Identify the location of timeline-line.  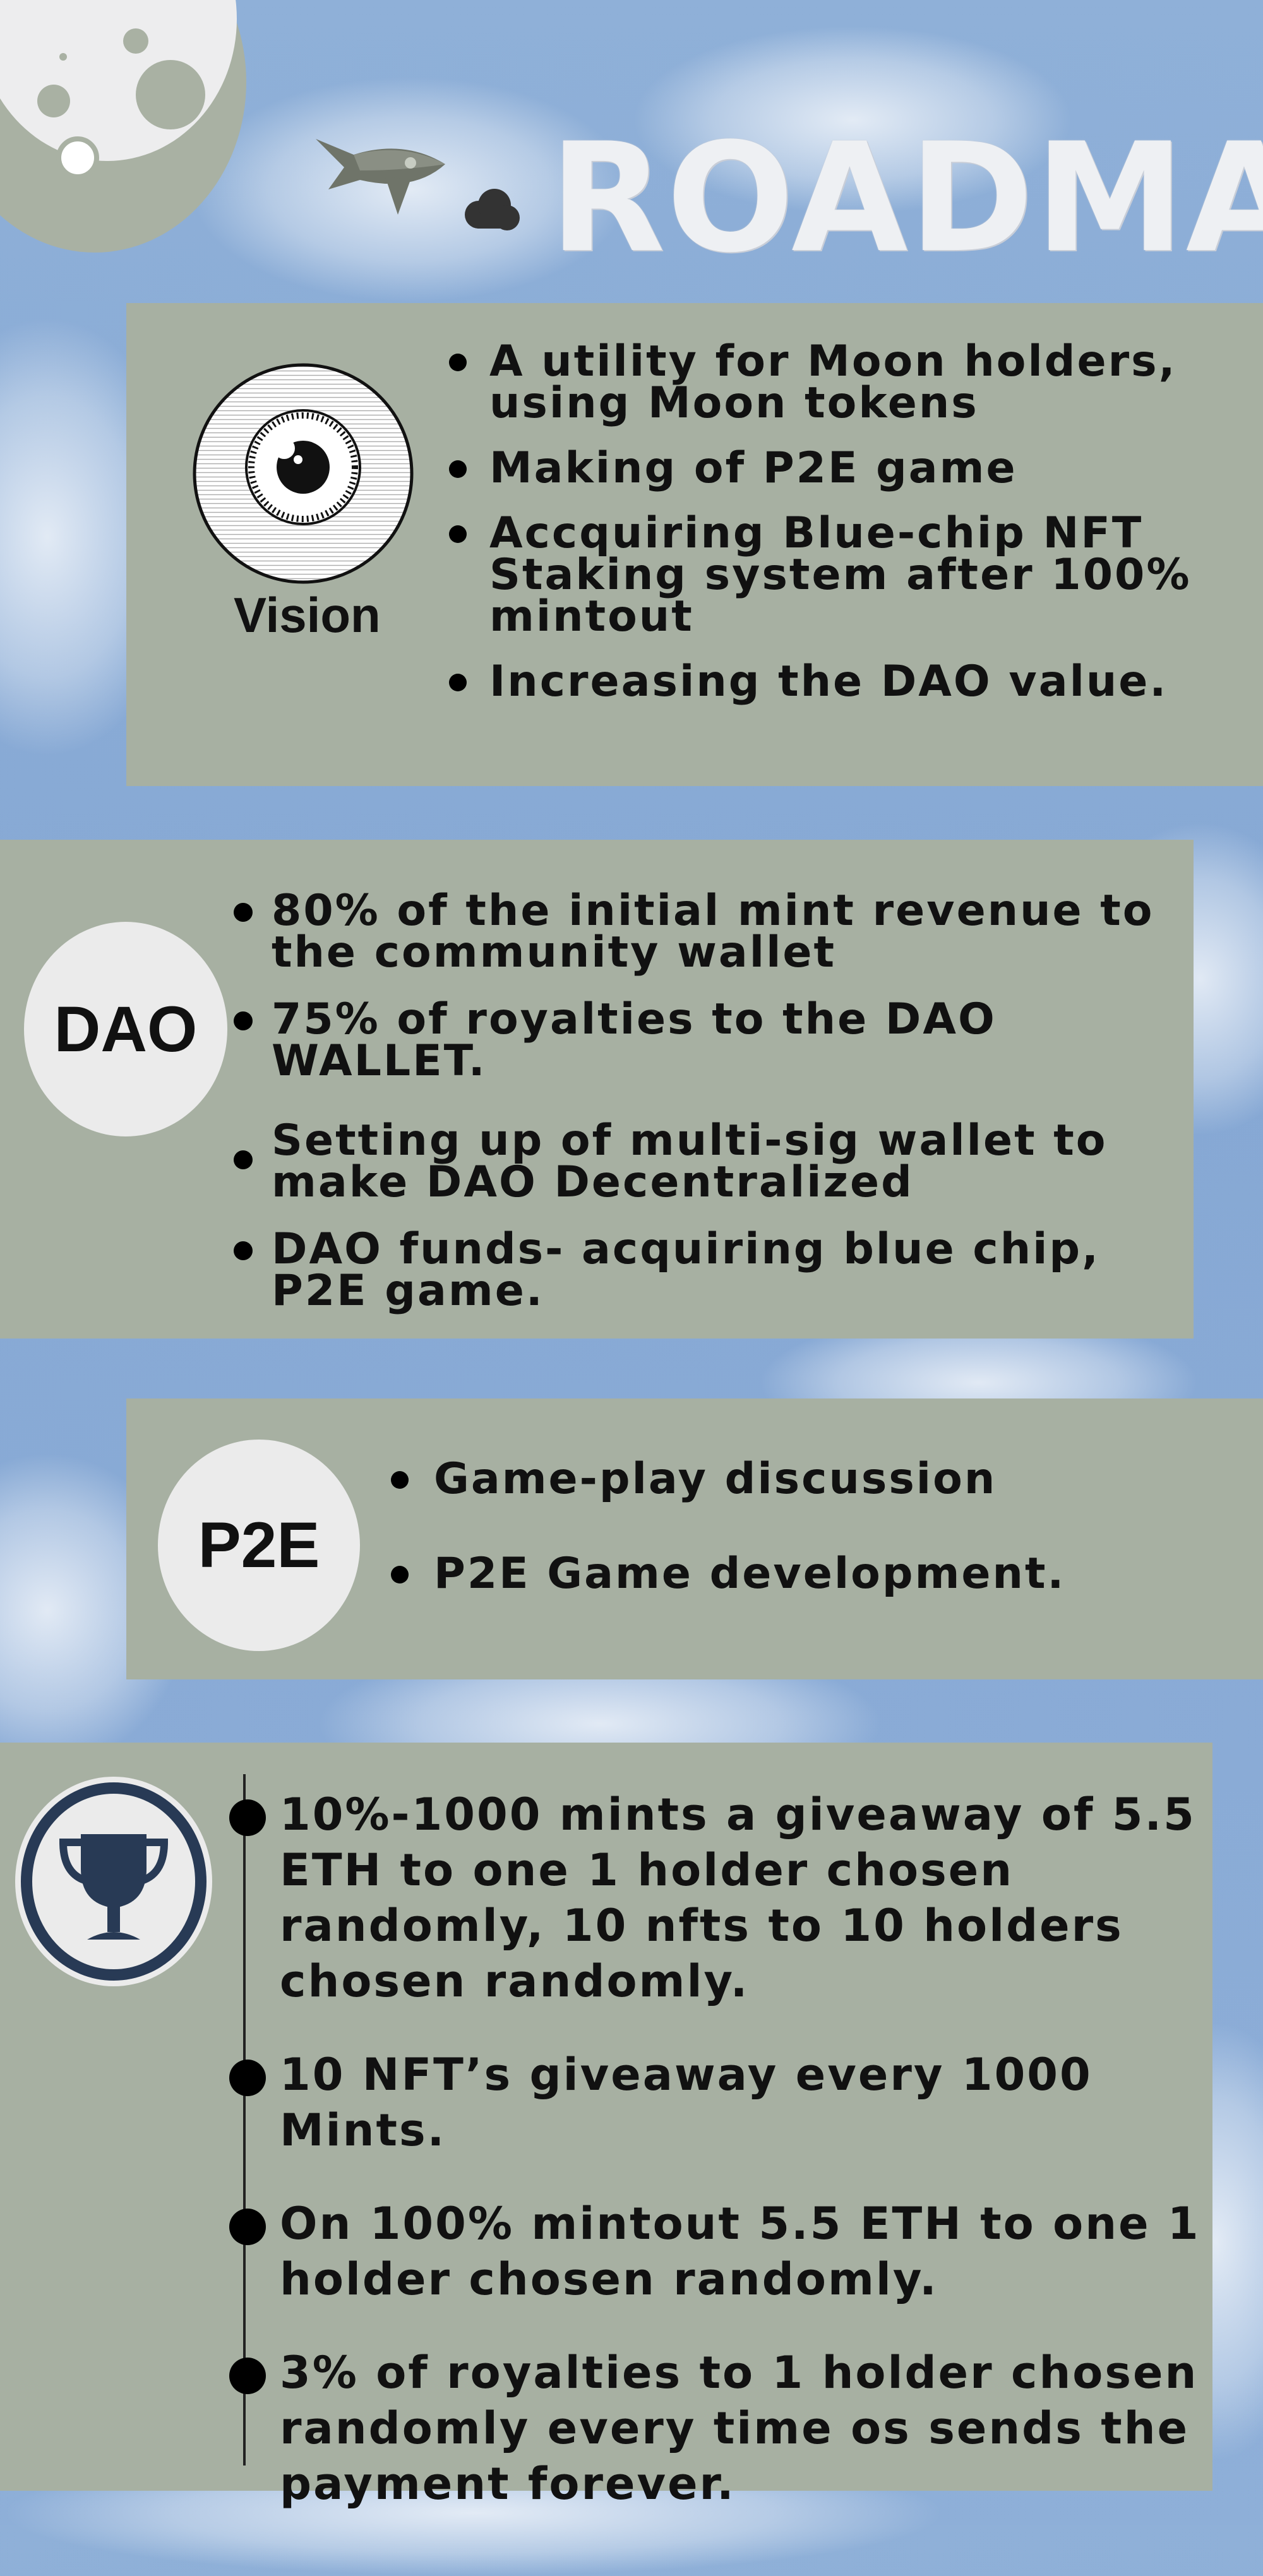
(244, 2120).